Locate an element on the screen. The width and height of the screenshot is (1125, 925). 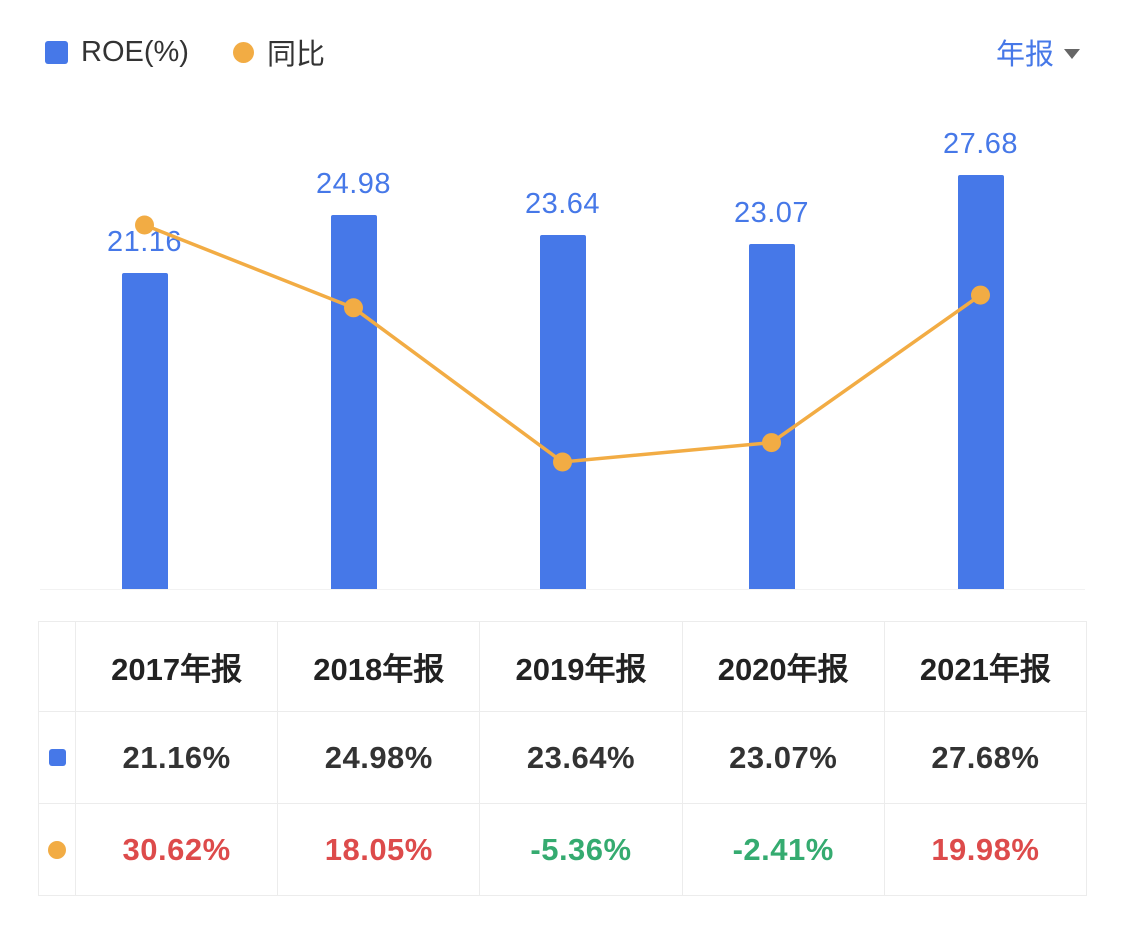
table-header-2021: 2021年报 is located at coordinates (985, 667).